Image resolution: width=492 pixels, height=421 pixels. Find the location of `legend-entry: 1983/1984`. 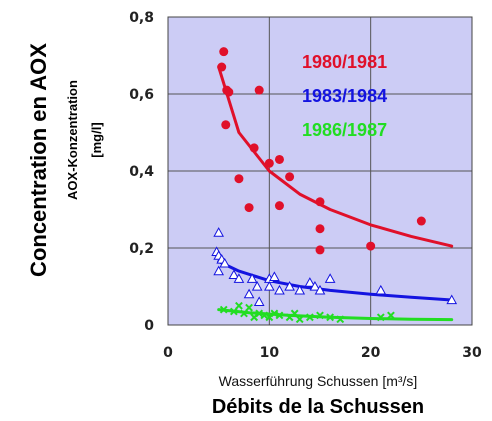

legend-entry: 1983/1984 is located at coordinates (344, 96).